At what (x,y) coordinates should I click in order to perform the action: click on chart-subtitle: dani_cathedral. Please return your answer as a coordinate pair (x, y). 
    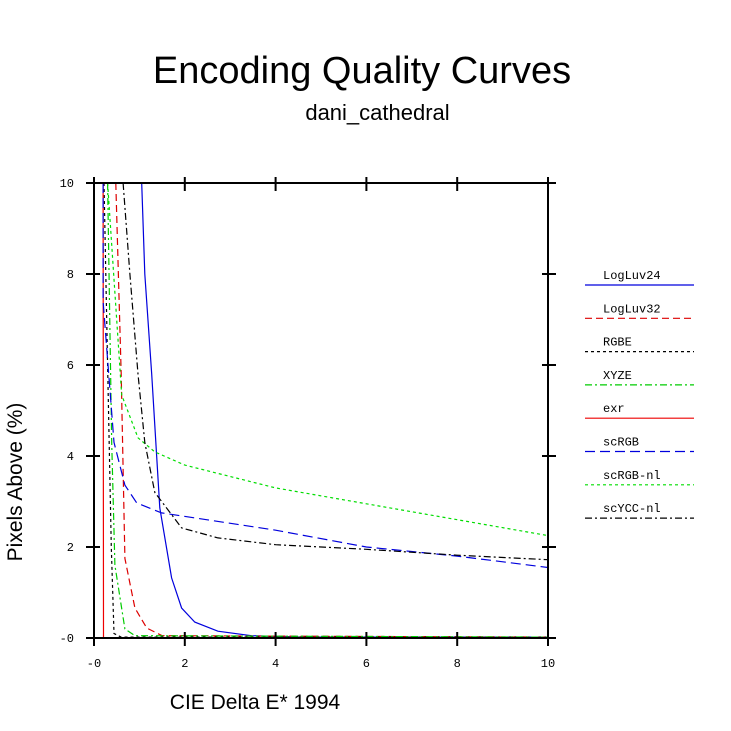
    Looking at the image, I should click on (377, 112).